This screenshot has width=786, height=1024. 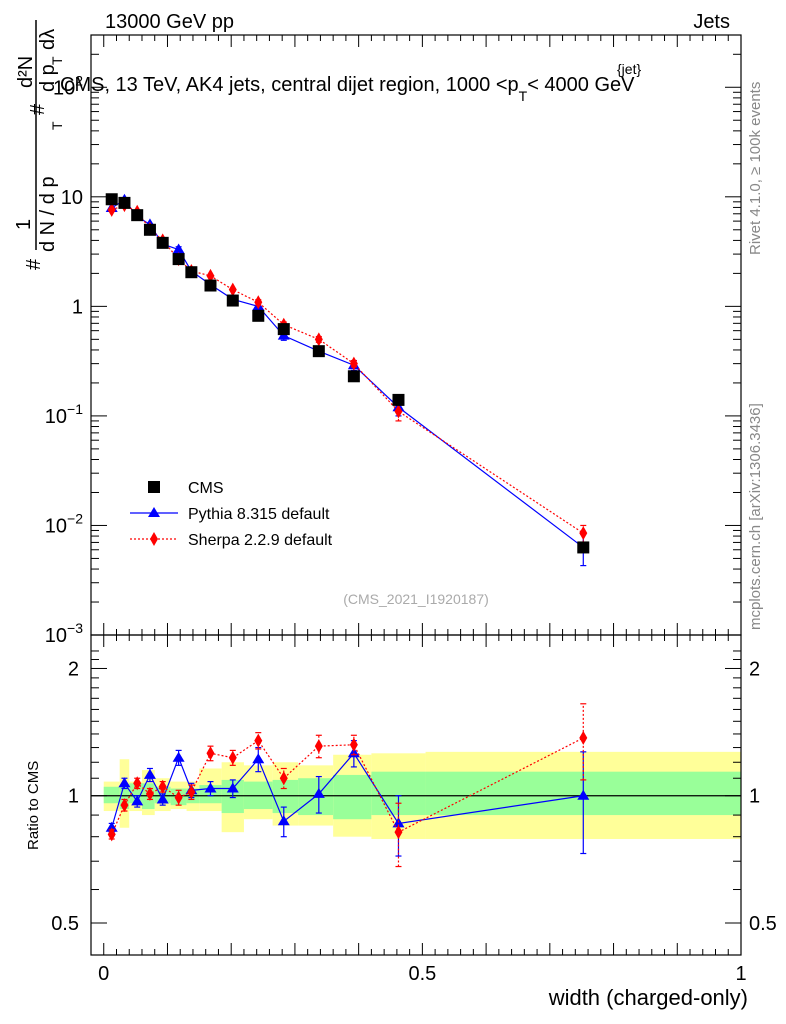 What do you see at coordinates (154, 512) in the screenshot?
I see `legend-pythia-marker` at bounding box center [154, 512].